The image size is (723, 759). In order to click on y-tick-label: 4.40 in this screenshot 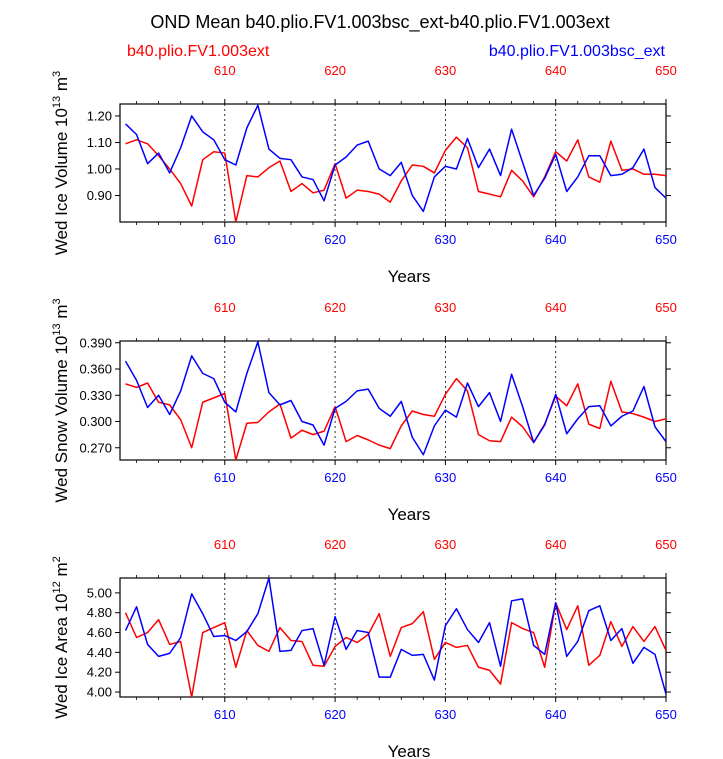, I will do `click(99, 652)`.